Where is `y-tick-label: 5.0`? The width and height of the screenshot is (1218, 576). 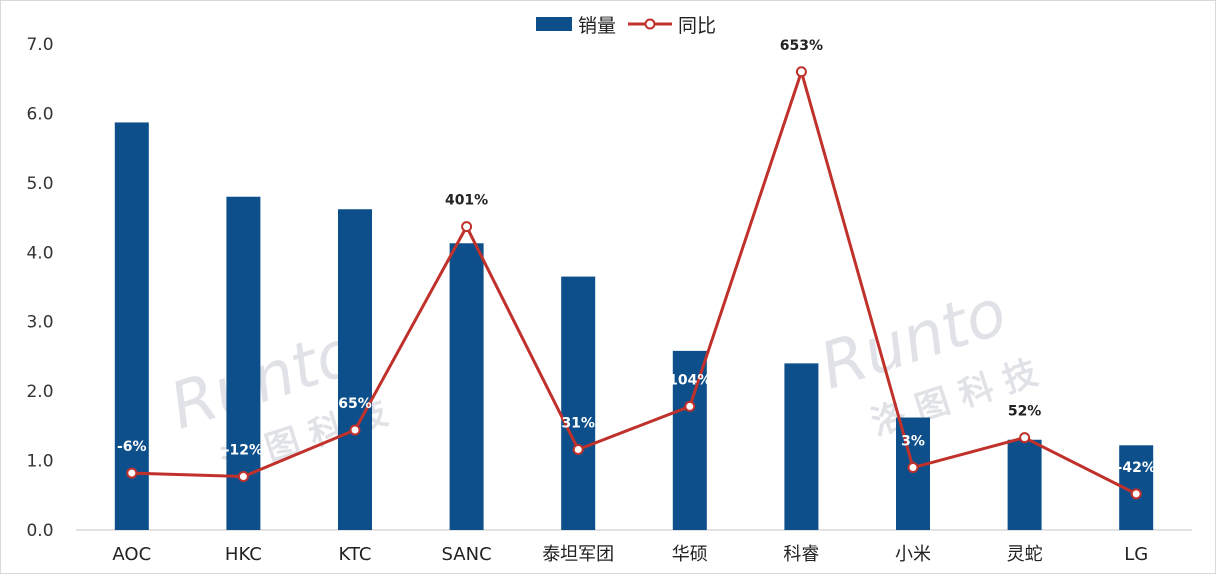 y-tick-label: 5.0 is located at coordinates (39, 184).